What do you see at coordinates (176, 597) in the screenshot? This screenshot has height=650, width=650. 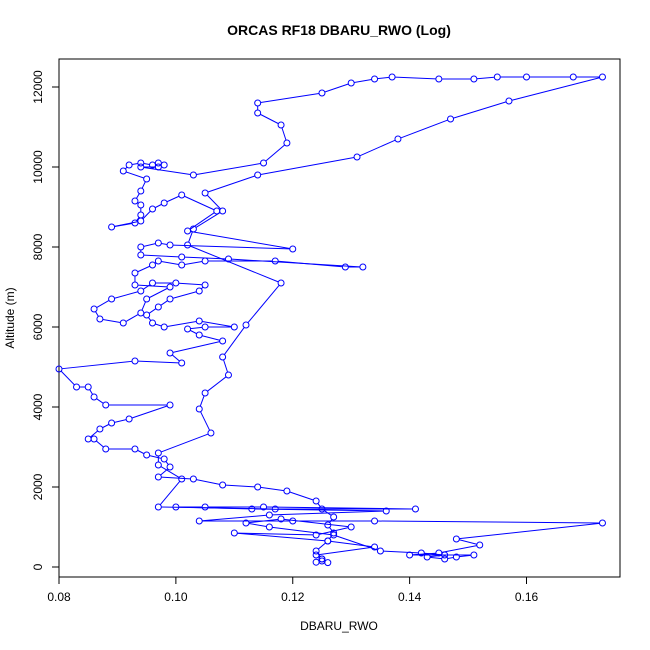 I see `x-tick-label: 0.10` at bounding box center [176, 597].